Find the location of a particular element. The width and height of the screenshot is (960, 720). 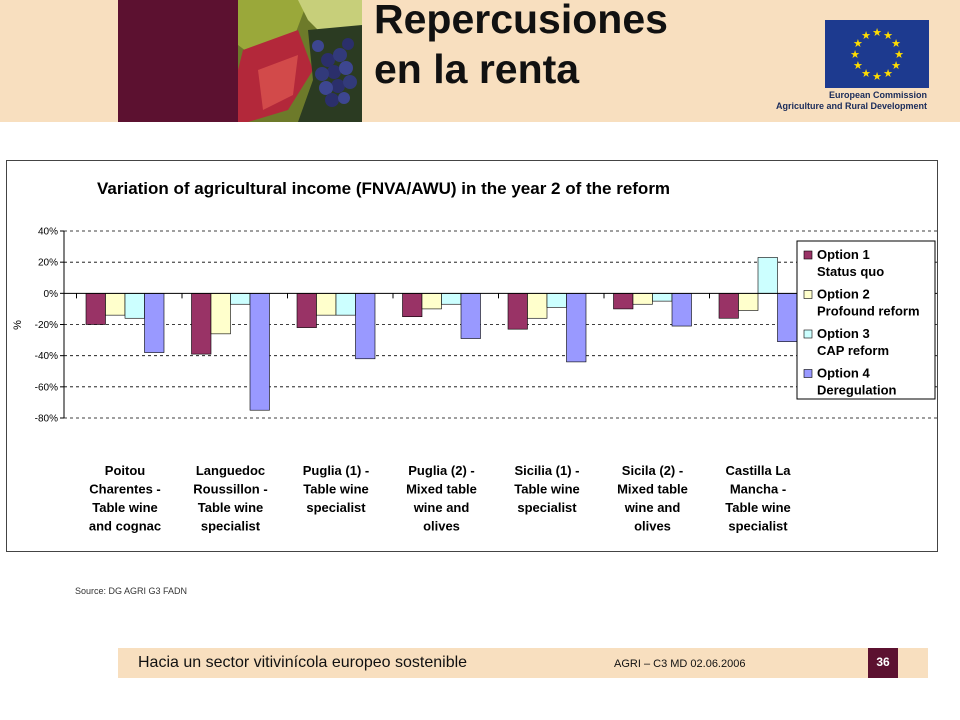

footer-meta: AGRI – C3 MD 02.06.2006 is located at coordinates (680, 664).